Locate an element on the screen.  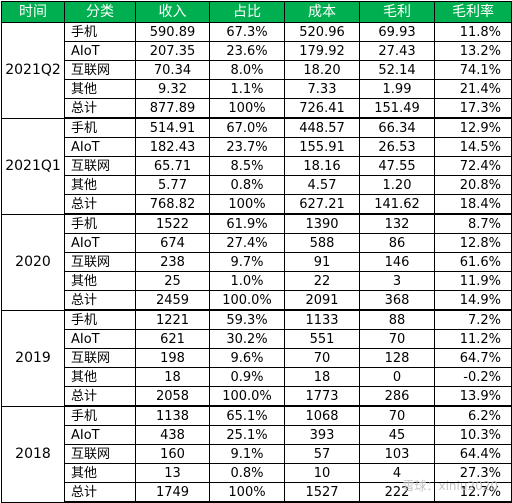
revenue-cell: 1138 is located at coordinates (172, 415).